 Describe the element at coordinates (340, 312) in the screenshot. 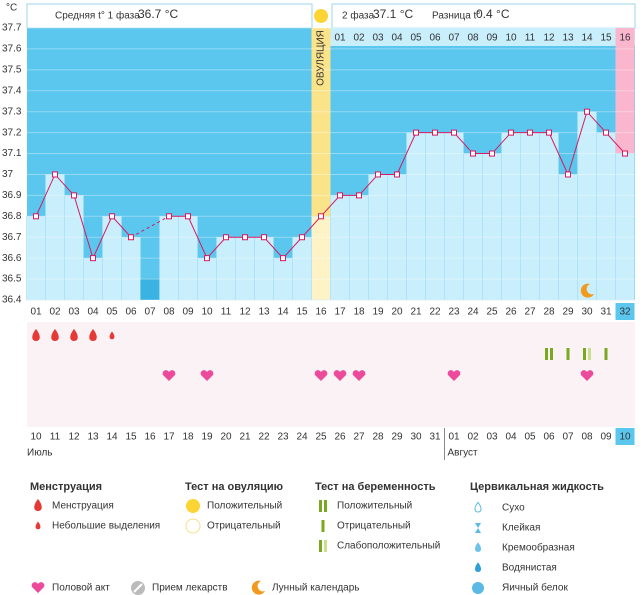

I see `x-tick-label: 17` at that location.